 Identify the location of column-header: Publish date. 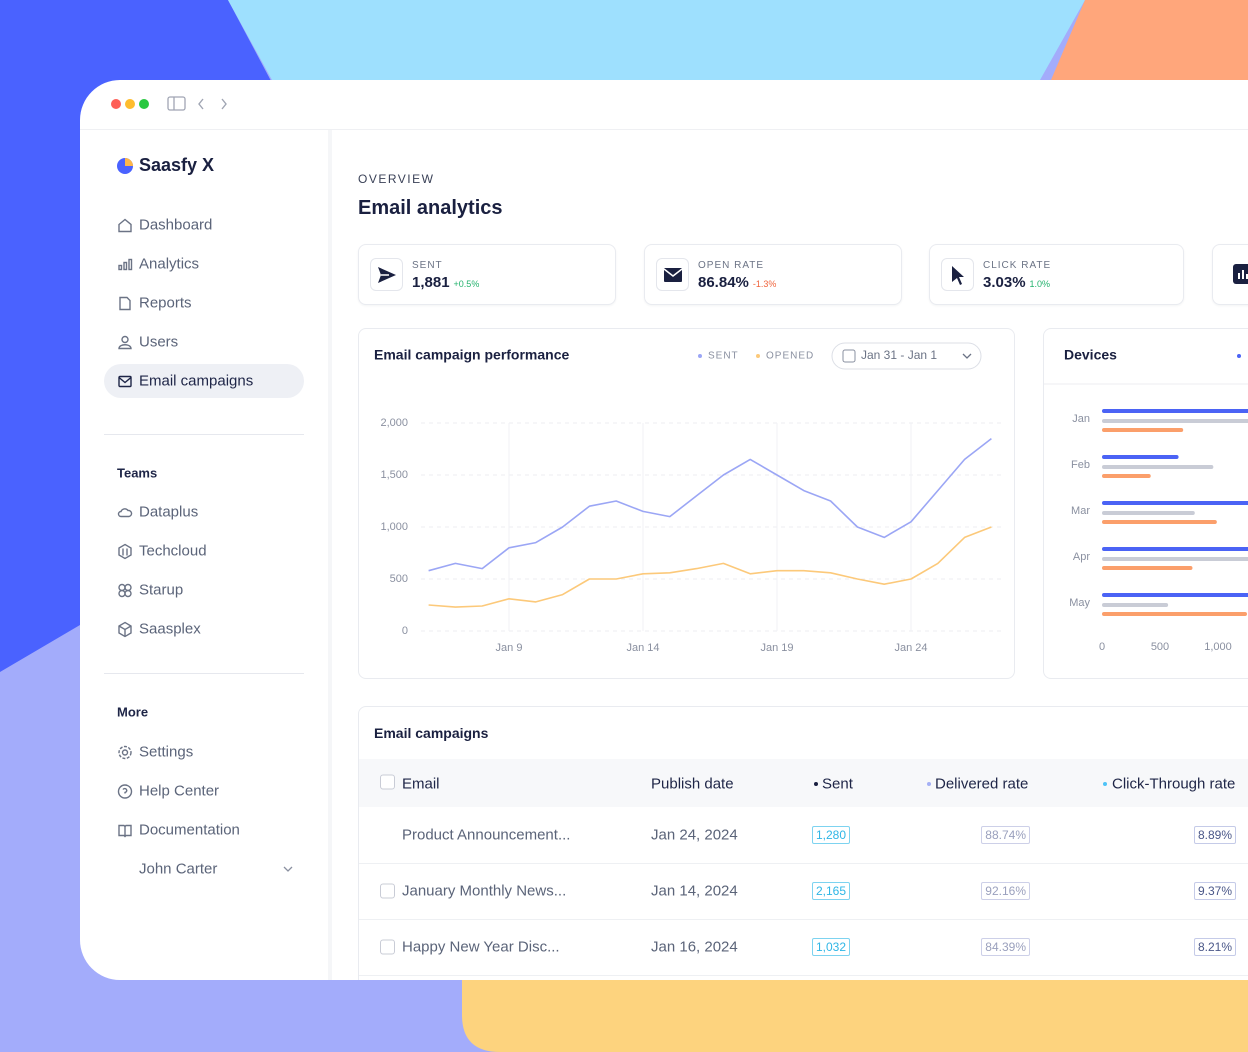
(692, 784).